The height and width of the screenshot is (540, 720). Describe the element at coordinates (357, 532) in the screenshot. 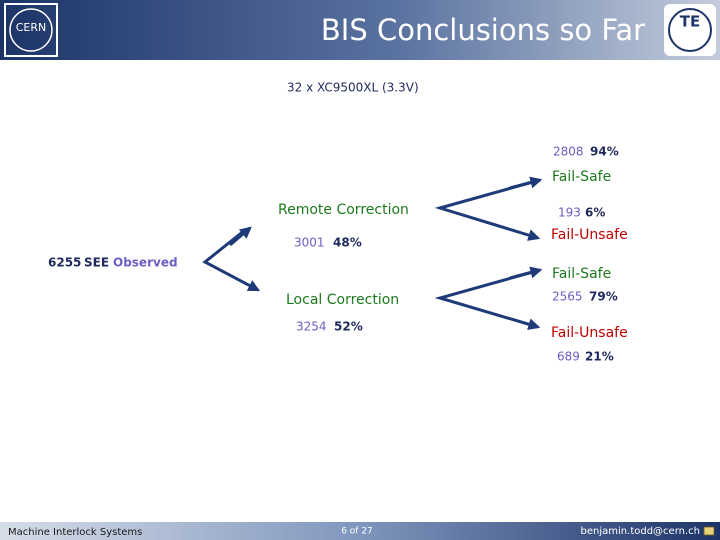

I see `footer-page: 6 of 27` at that location.